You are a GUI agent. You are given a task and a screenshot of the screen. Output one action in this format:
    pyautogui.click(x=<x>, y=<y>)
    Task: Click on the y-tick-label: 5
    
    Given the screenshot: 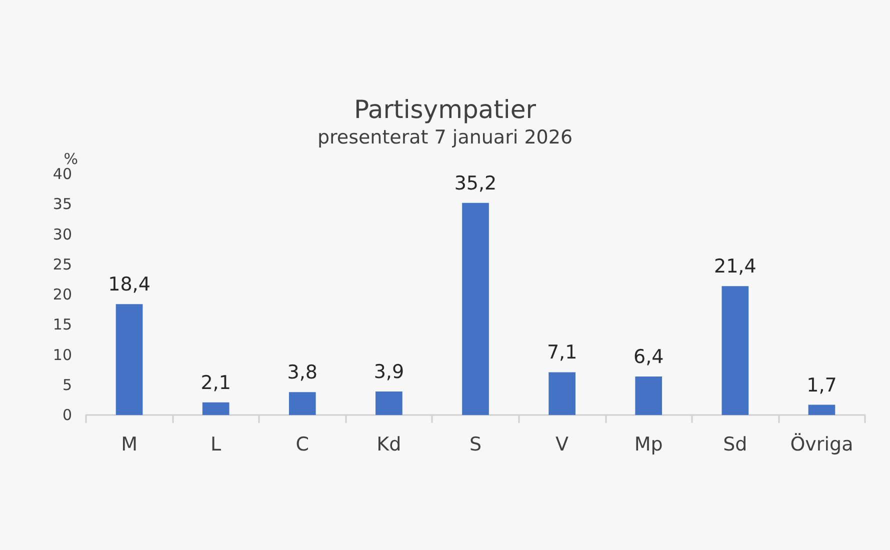 What is the action you would take?
    pyautogui.click(x=67, y=385)
    